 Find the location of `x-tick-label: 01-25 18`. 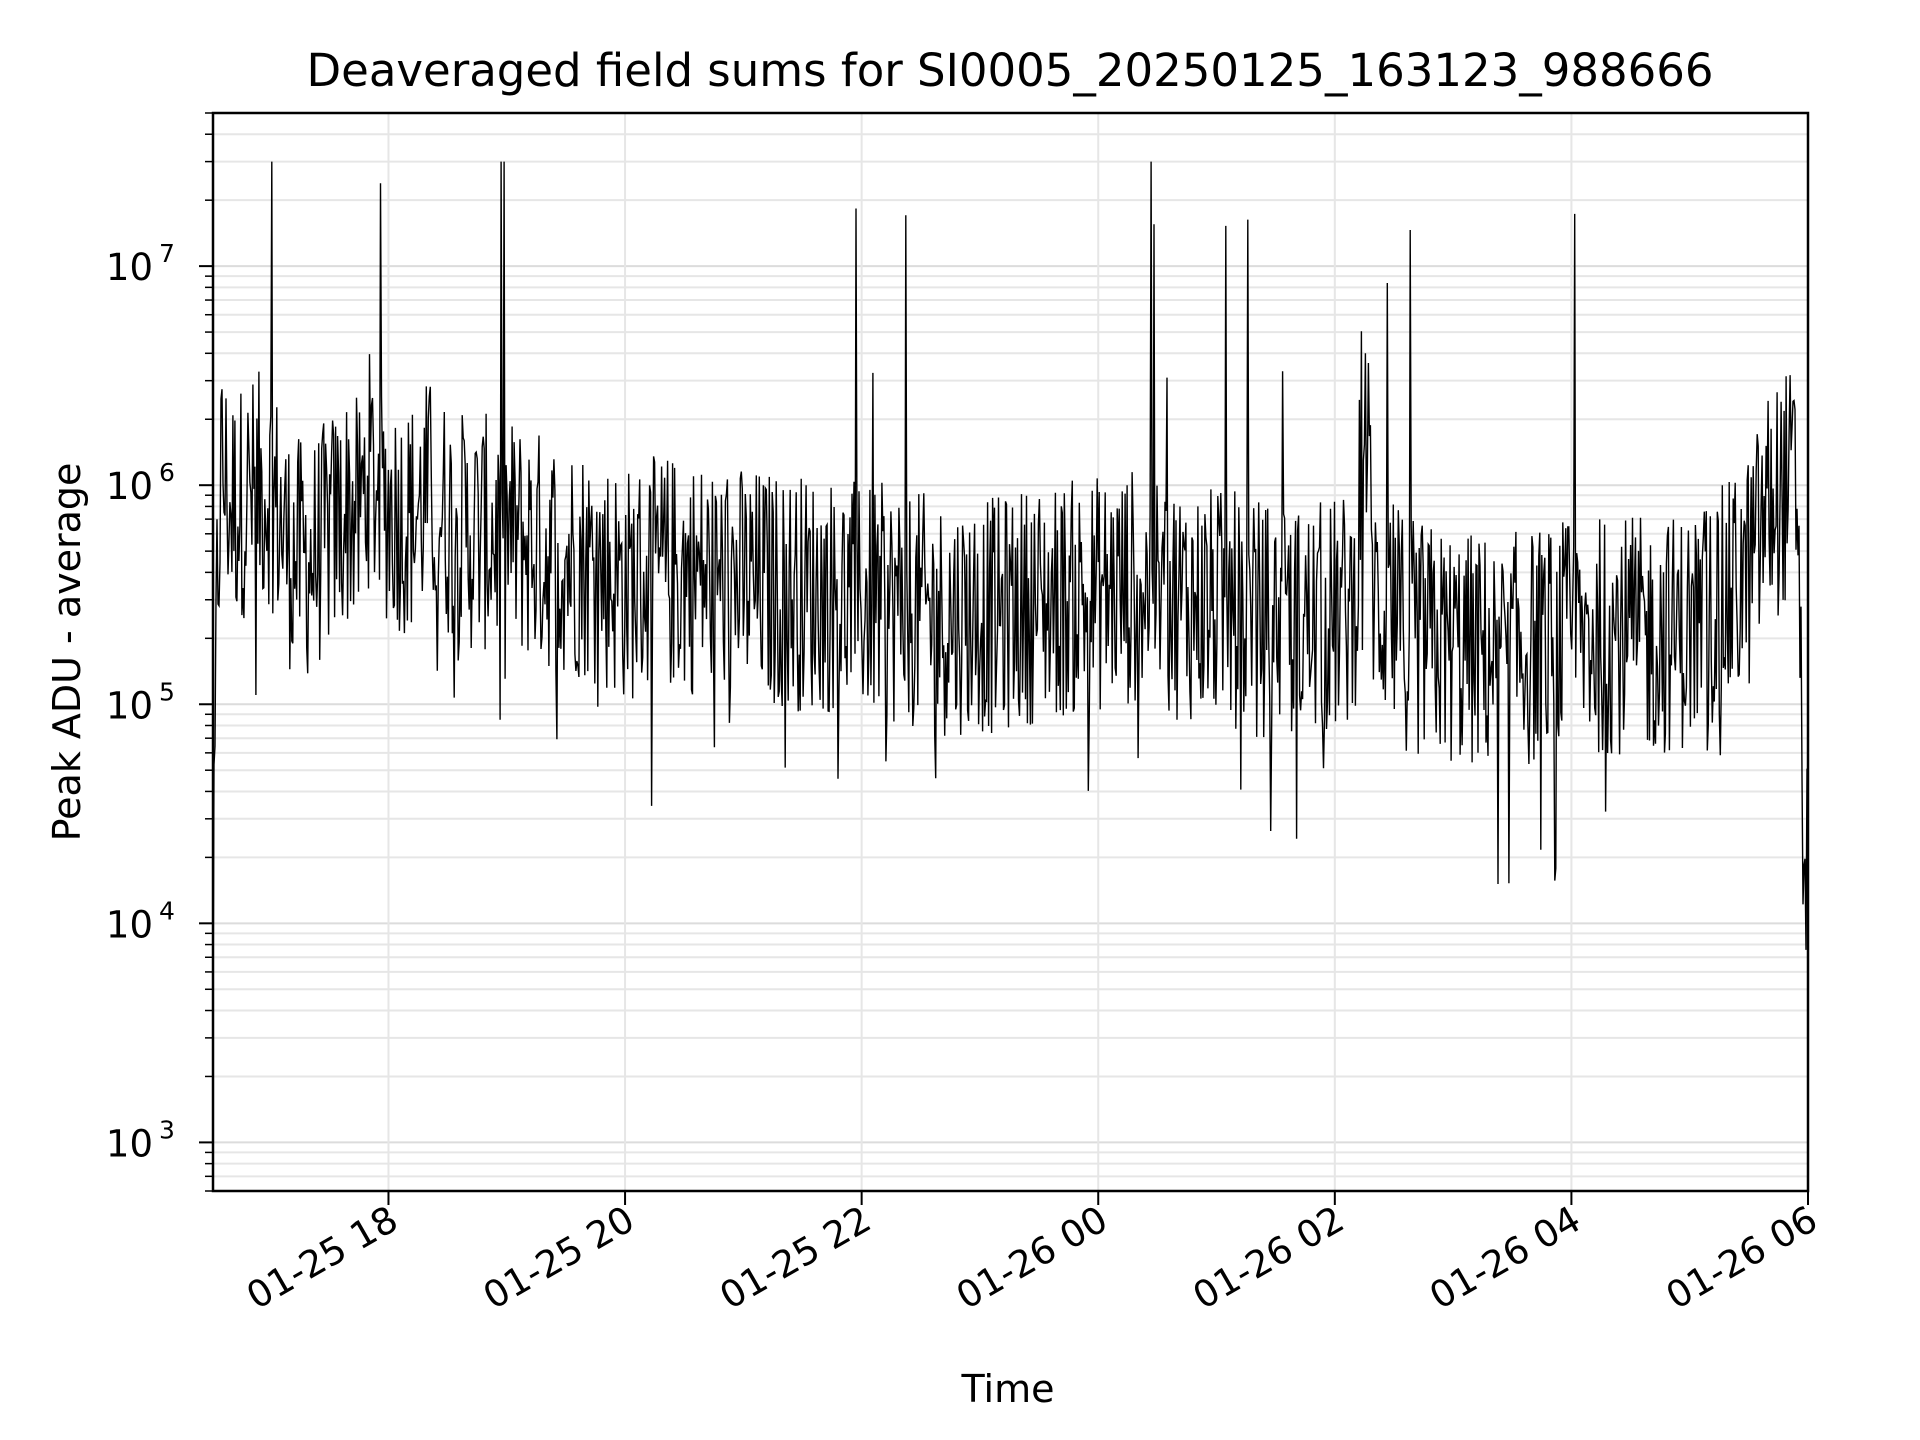

x-tick-label: 01-25 18 is located at coordinates (322, 1258).